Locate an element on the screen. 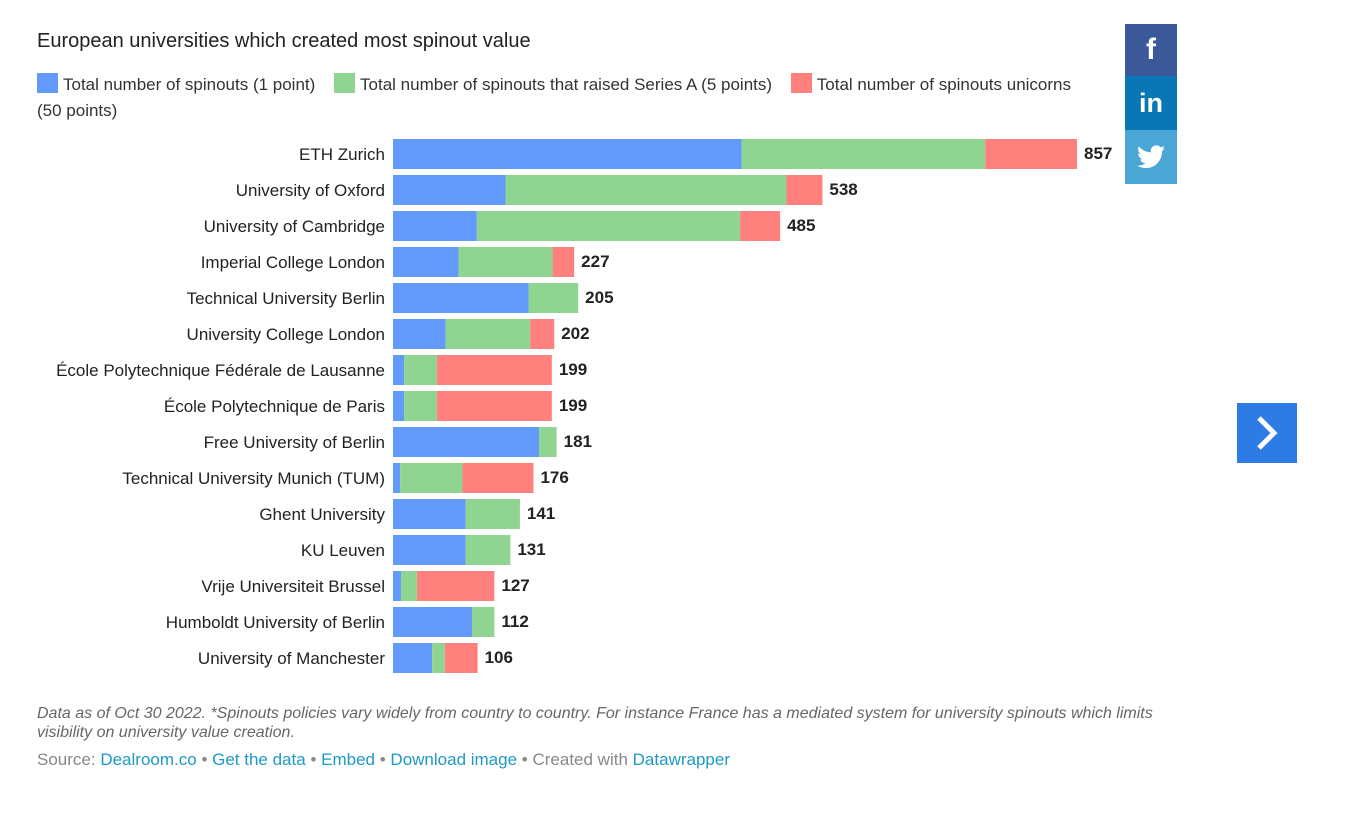  next-button is located at coordinates (1267, 433).